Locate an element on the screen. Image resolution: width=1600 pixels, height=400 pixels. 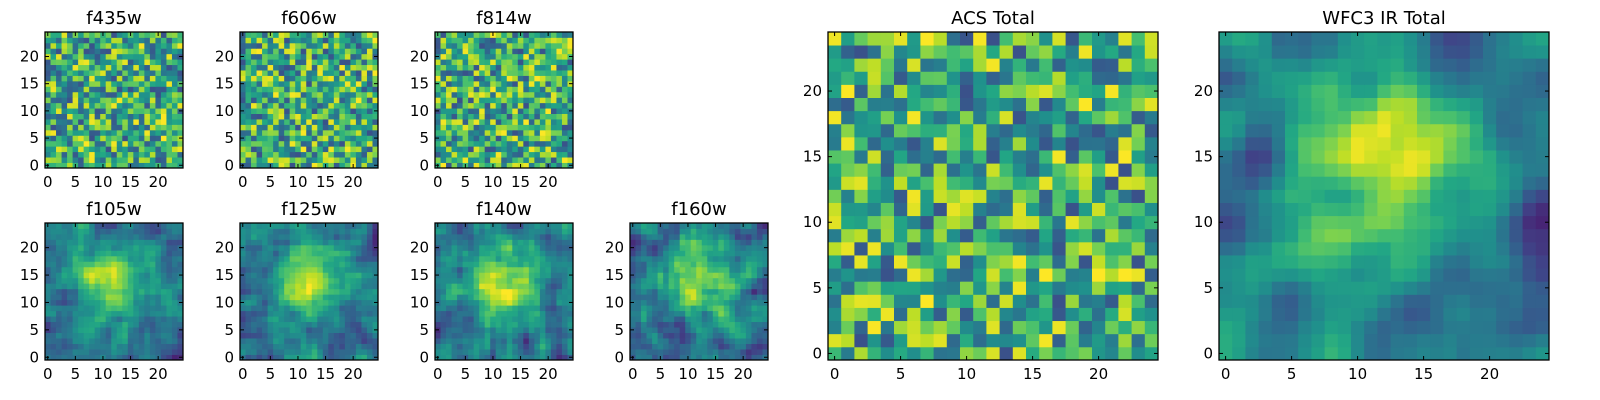
panel-title: f140w is located at coordinates (503, 209).